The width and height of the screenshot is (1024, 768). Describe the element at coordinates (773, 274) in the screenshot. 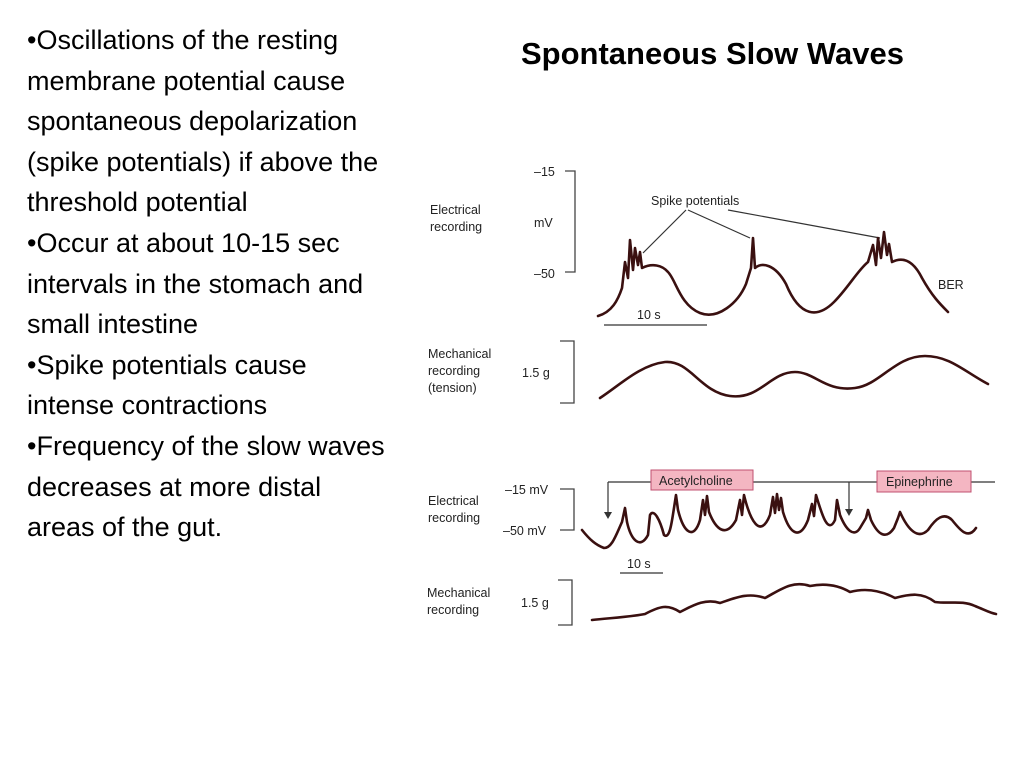

I see `top-electrical-trace` at that location.